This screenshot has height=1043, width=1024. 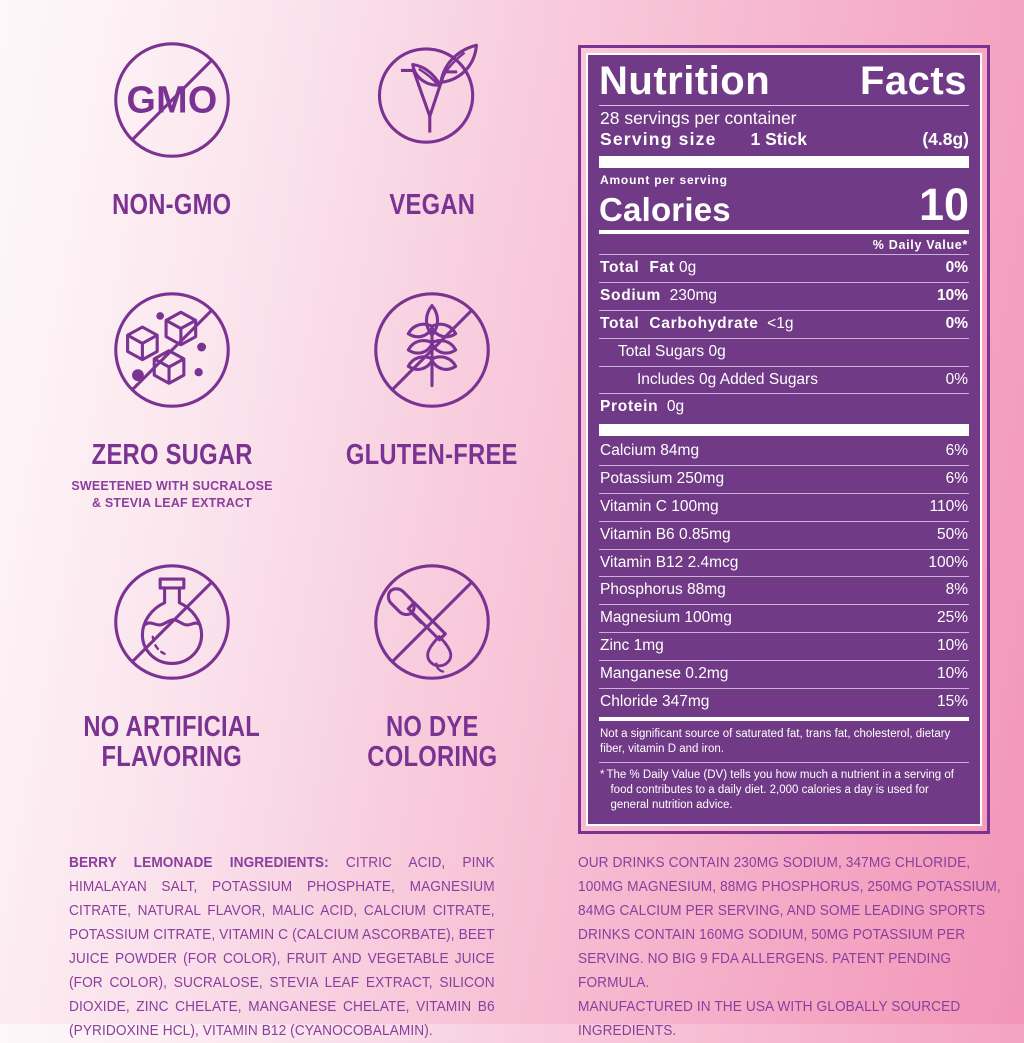 I want to click on table-row: Includes 0g Added Sugars 0%, so click(x=784, y=380).